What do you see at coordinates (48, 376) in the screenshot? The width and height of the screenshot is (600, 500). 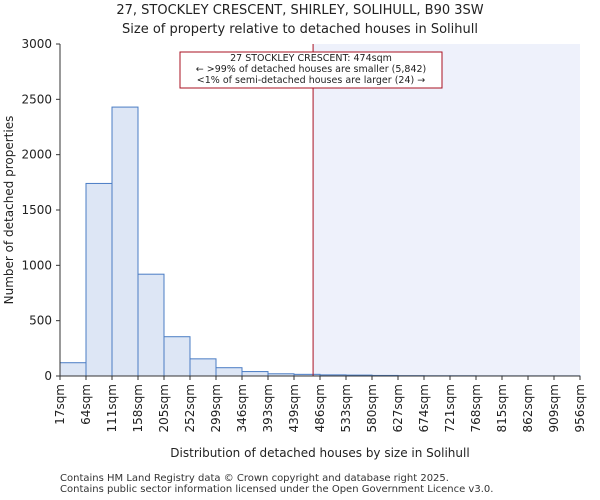 I see `y-tick-label: 0` at bounding box center [48, 376].